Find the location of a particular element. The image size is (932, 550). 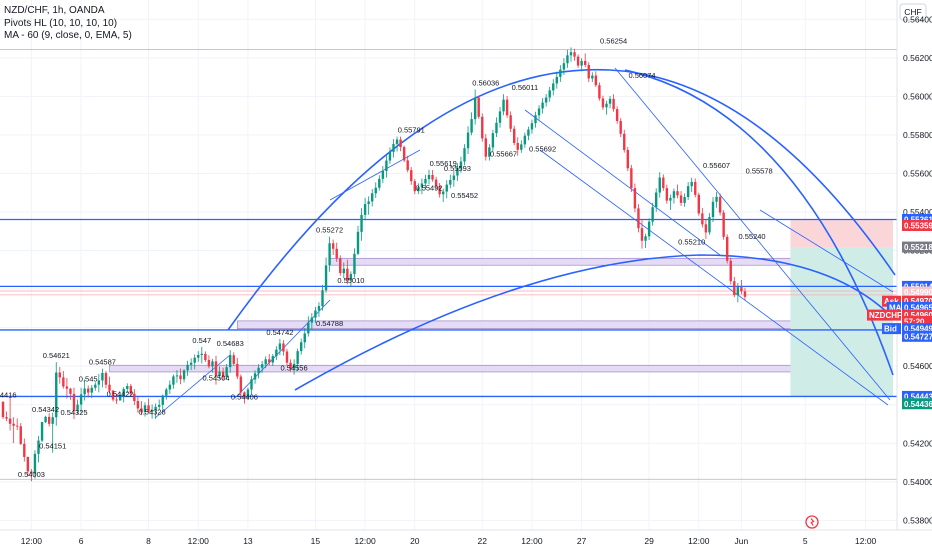

legend-pivots-indicator: Pivots HL (10, 10, 10, 10) is located at coordinates (60, 23).